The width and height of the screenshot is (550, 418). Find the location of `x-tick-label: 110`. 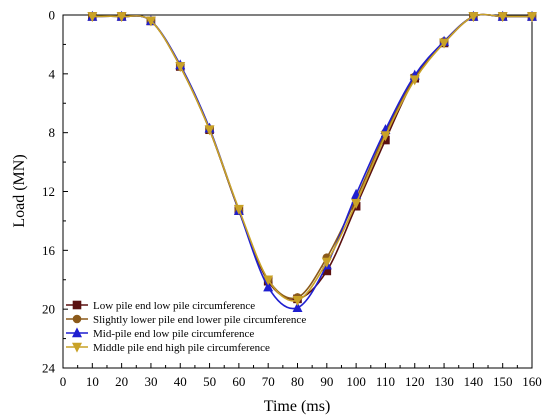

x-tick-label: 110 is located at coordinates (385, 381).